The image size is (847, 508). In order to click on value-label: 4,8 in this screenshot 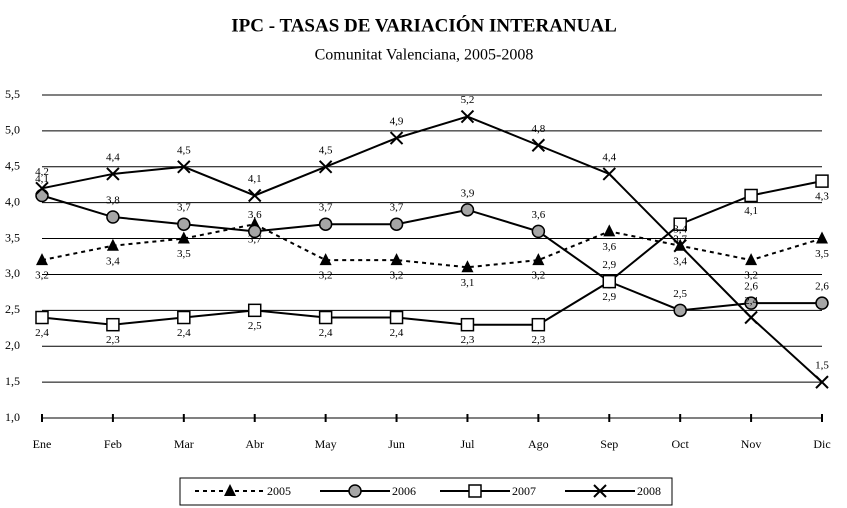, I will do `click(538, 129)`.